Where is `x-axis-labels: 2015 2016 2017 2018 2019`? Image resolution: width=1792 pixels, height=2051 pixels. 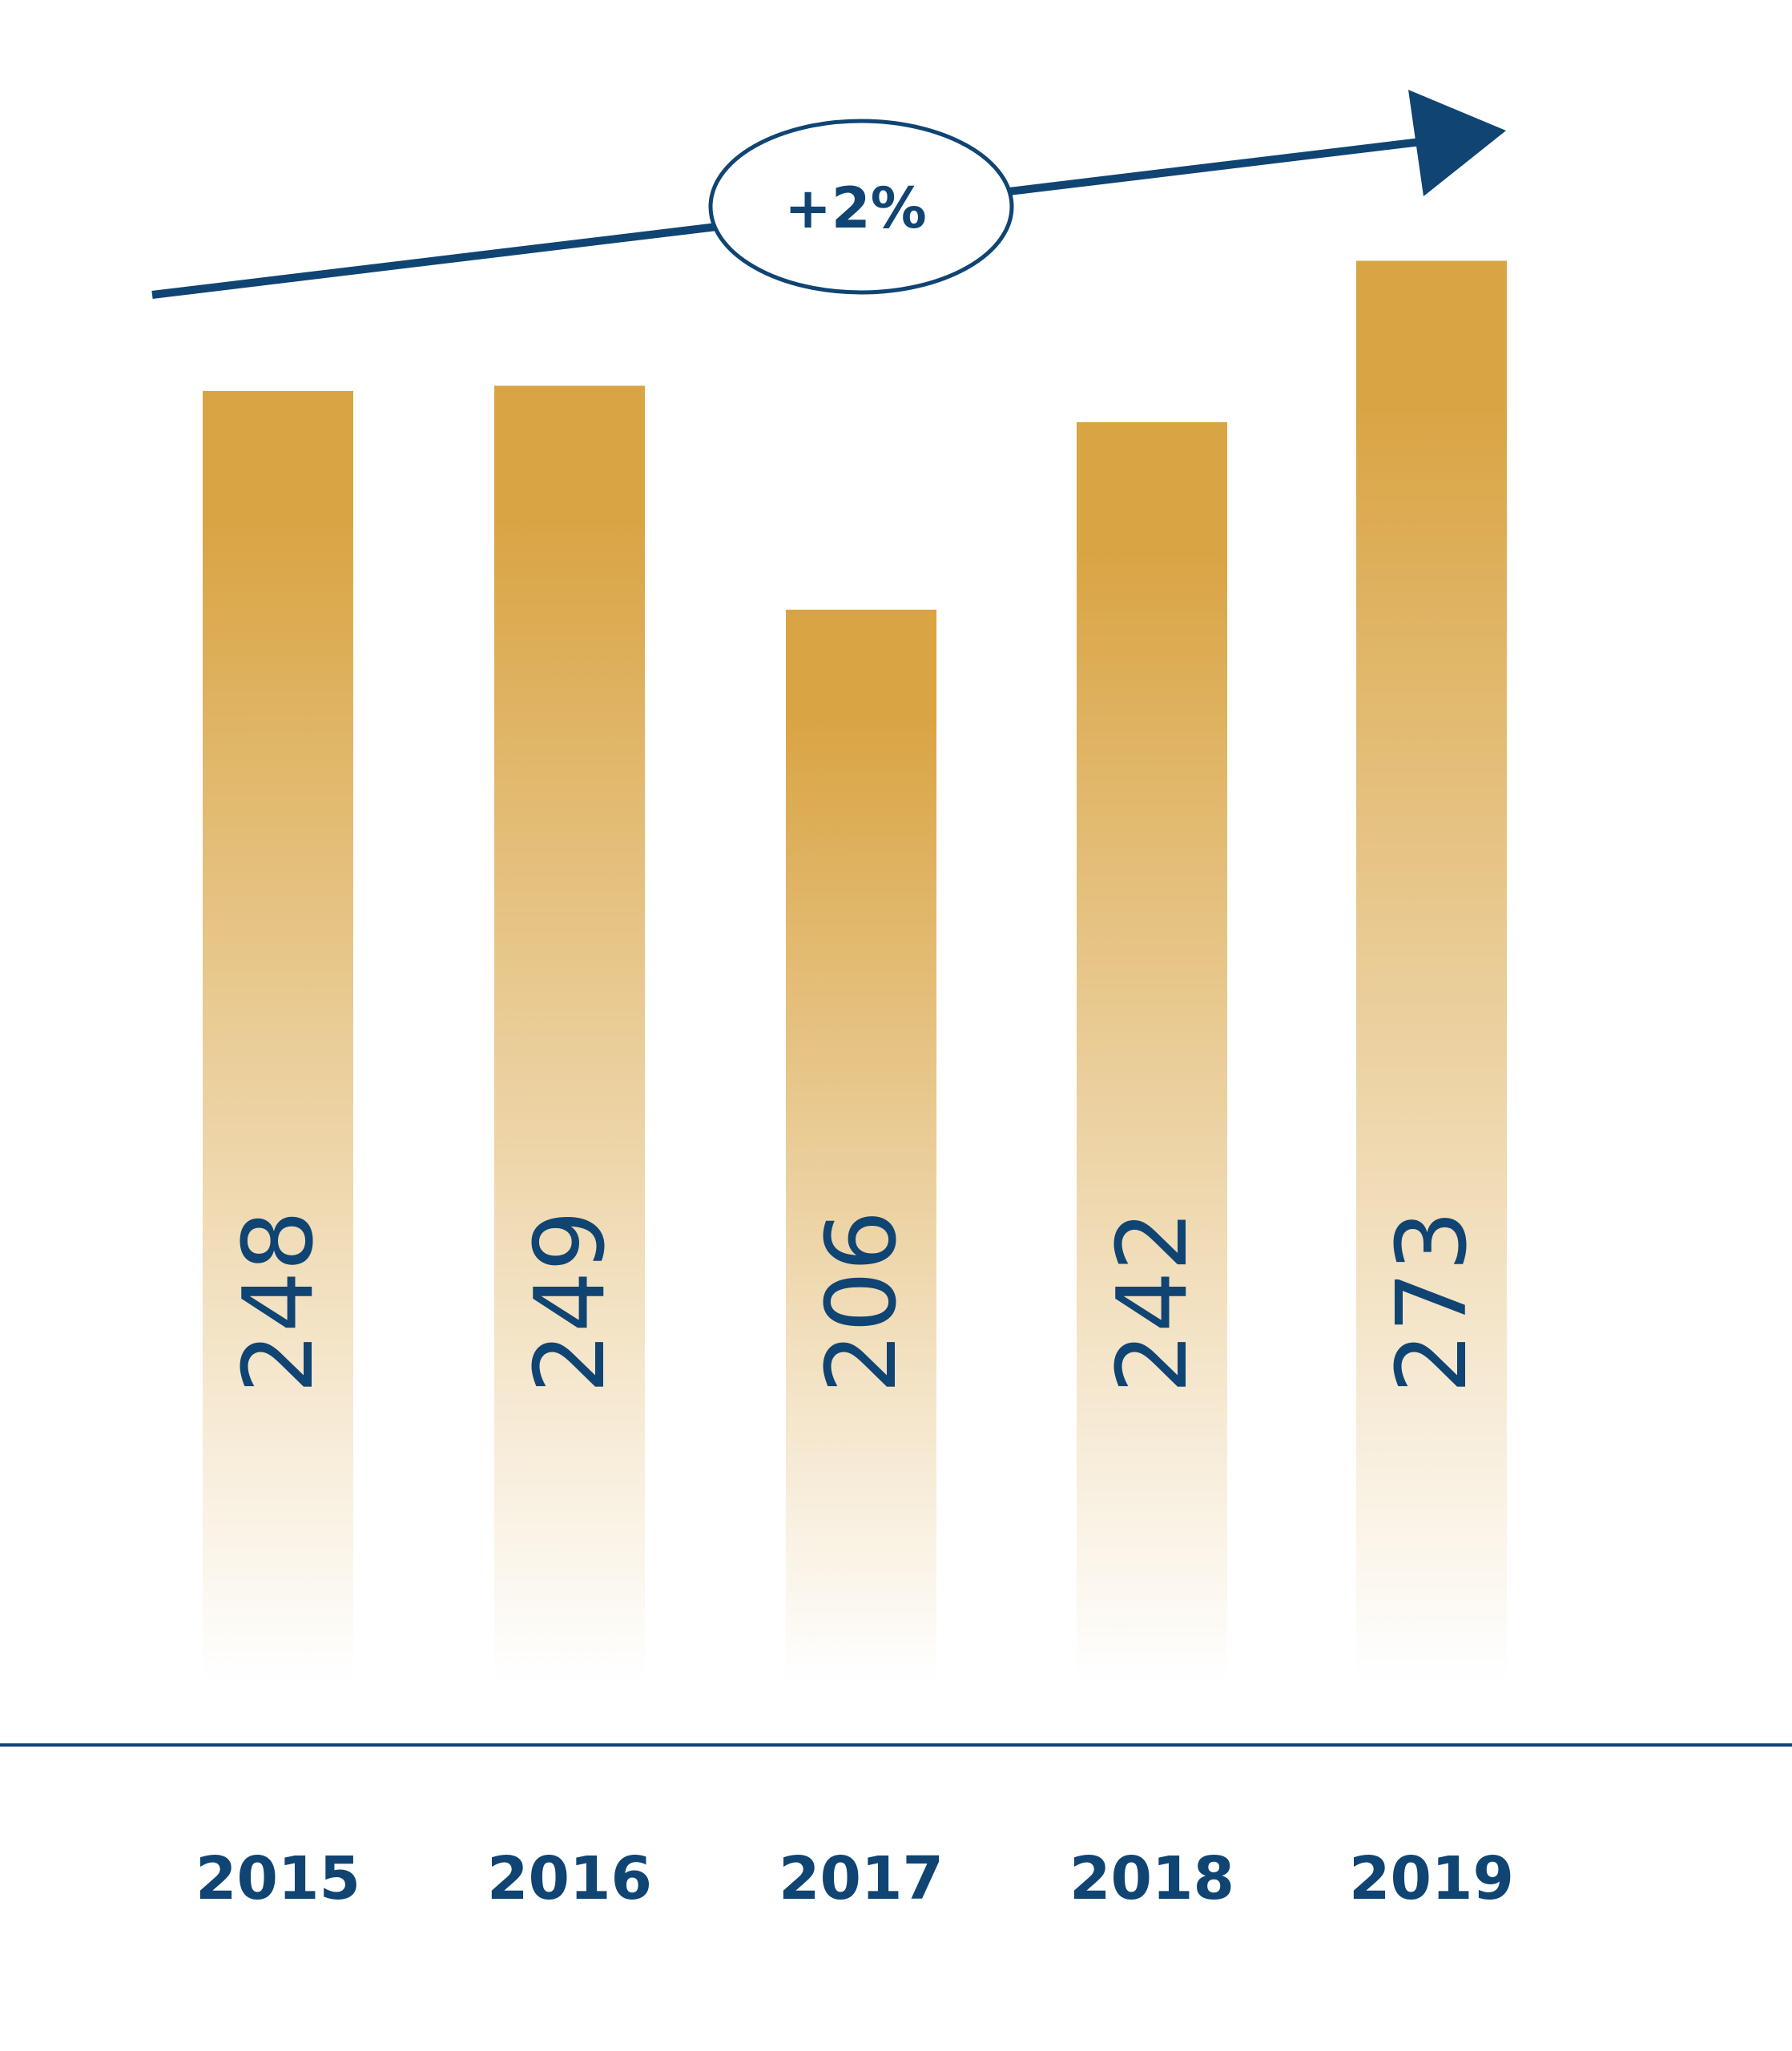
x-axis-labels: 2015 2016 2017 2018 2019 is located at coordinates (854, 1878).